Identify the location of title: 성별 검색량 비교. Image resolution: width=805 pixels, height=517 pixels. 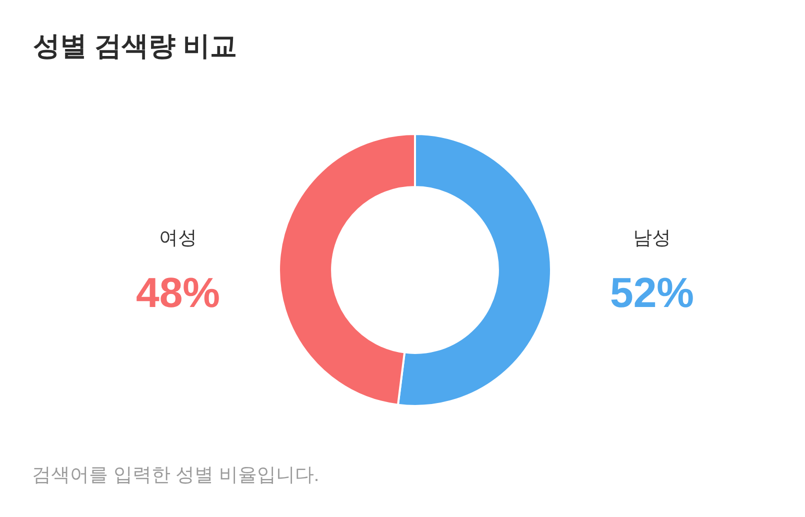
(135, 46).